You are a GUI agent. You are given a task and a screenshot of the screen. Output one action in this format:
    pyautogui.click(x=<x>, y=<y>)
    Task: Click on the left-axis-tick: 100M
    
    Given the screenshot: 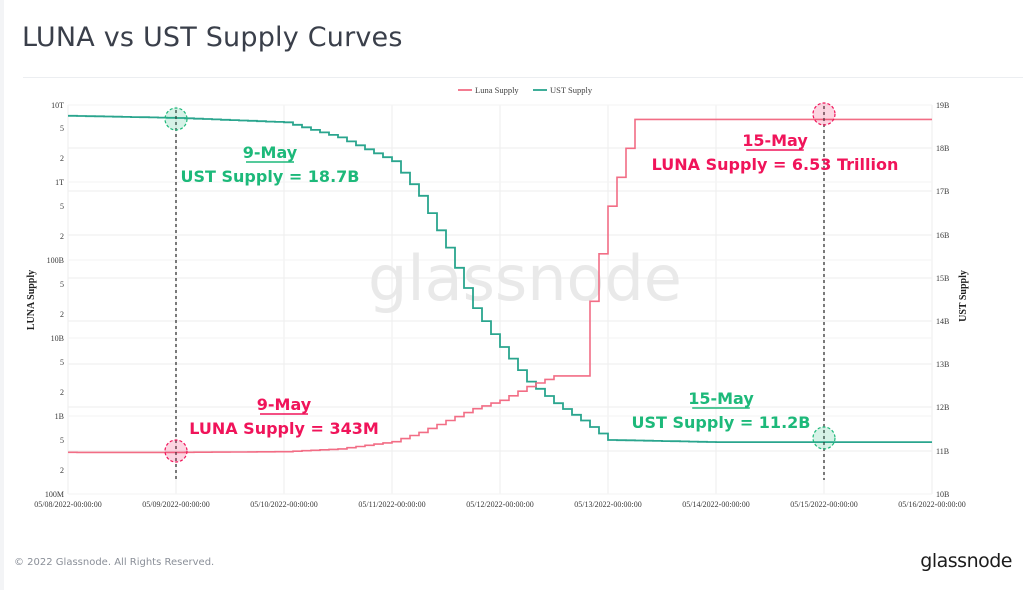 What is the action you would take?
    pyautogui.click(x=54, y=494)
    